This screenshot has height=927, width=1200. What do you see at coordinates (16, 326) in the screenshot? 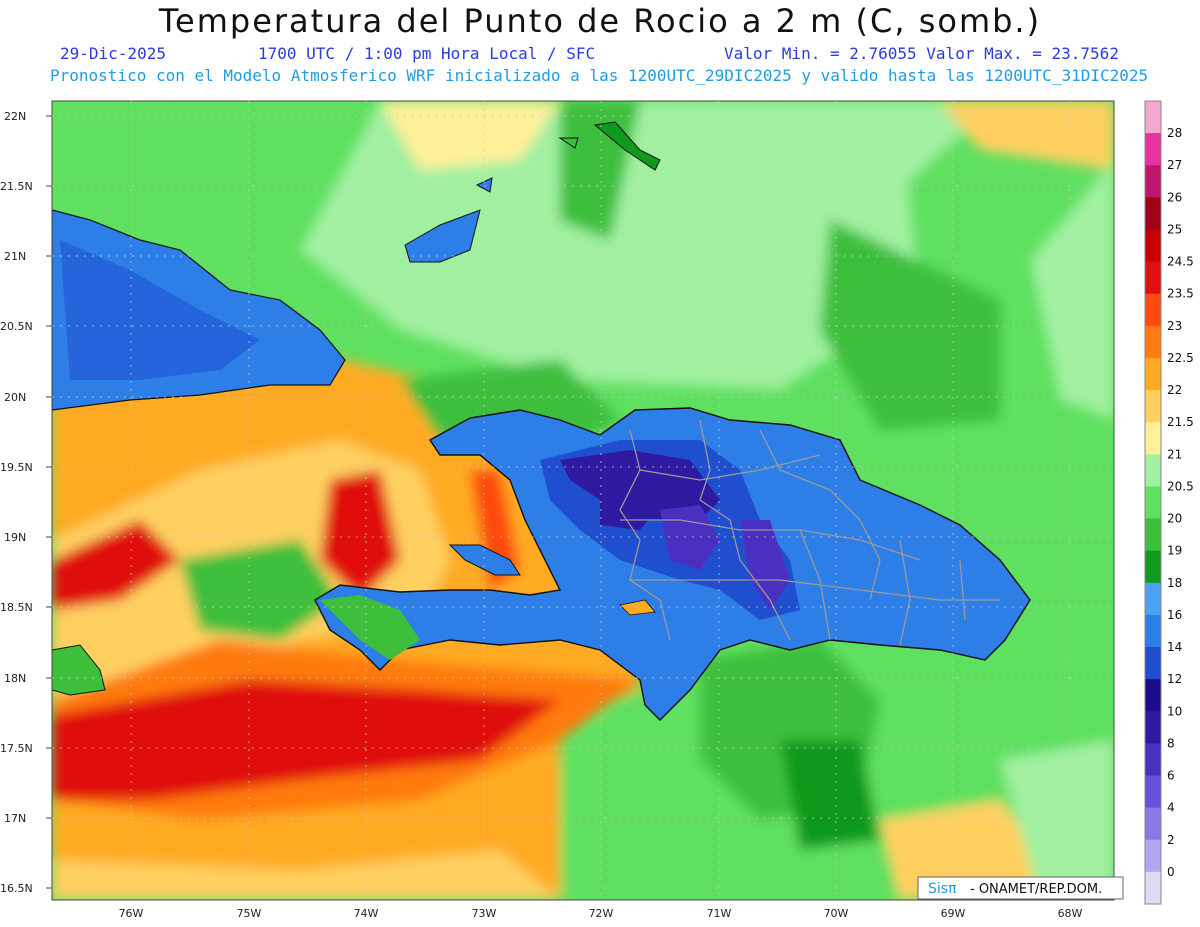
I see `lat-label: 20.5N` at bounding box center [16, 326].